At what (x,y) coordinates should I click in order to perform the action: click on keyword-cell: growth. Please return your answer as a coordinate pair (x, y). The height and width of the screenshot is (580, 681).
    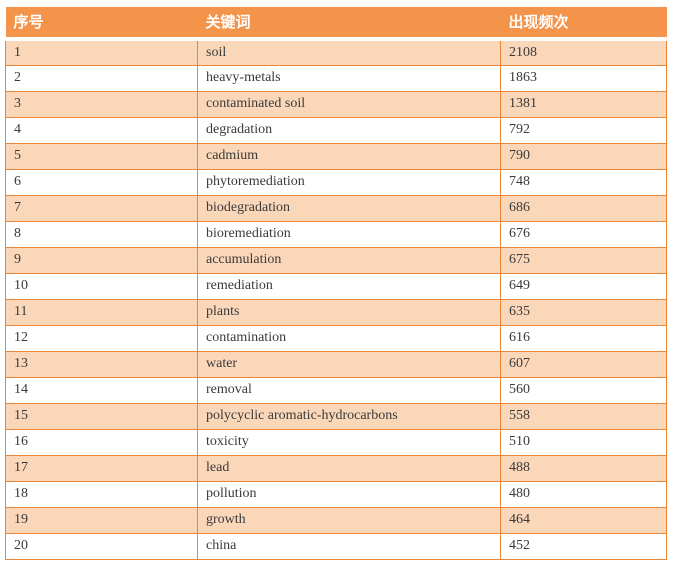
    Looking at the image, I should click on (349, 520).